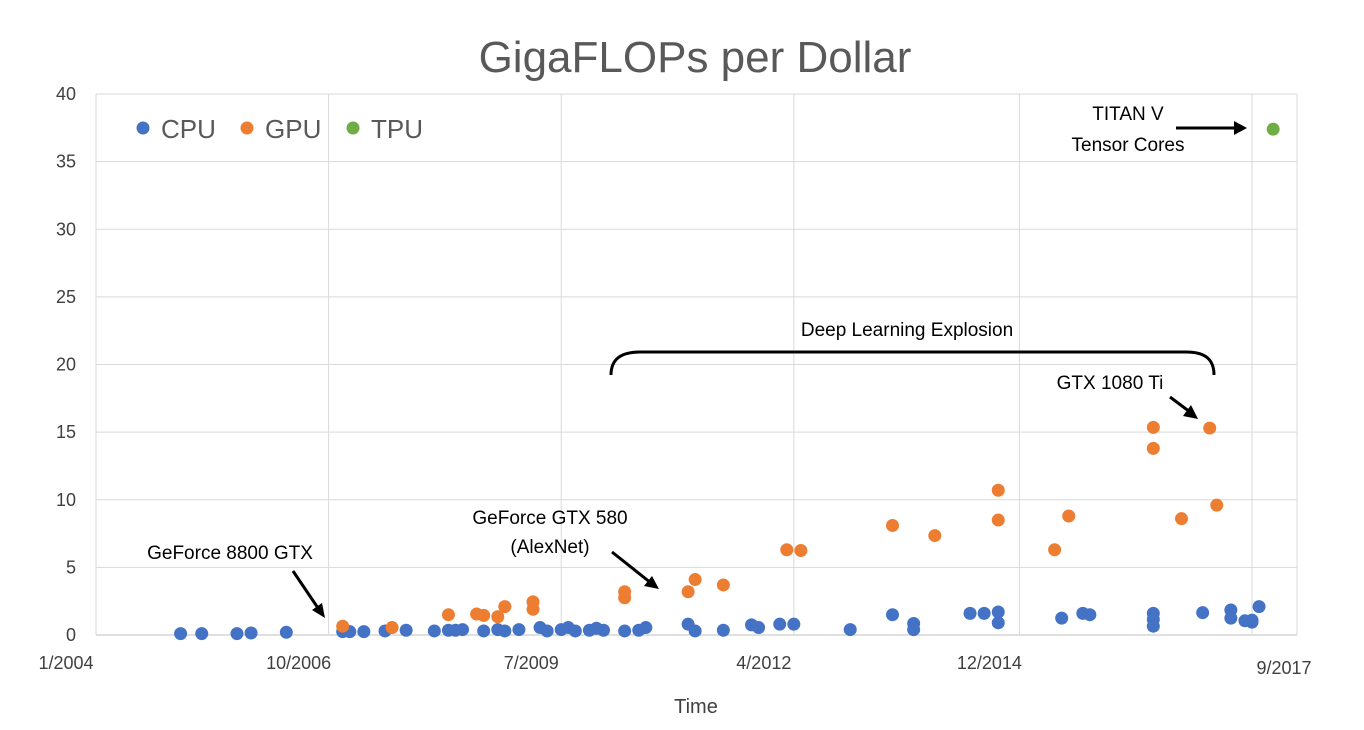 The width and height of the screenshot is (1364, 730). What do you see at coordinates (907, 330) in the screenshot?
I see `annotation-deep-learning: Deep Learning Explosion` at bounding box center [907, 330].